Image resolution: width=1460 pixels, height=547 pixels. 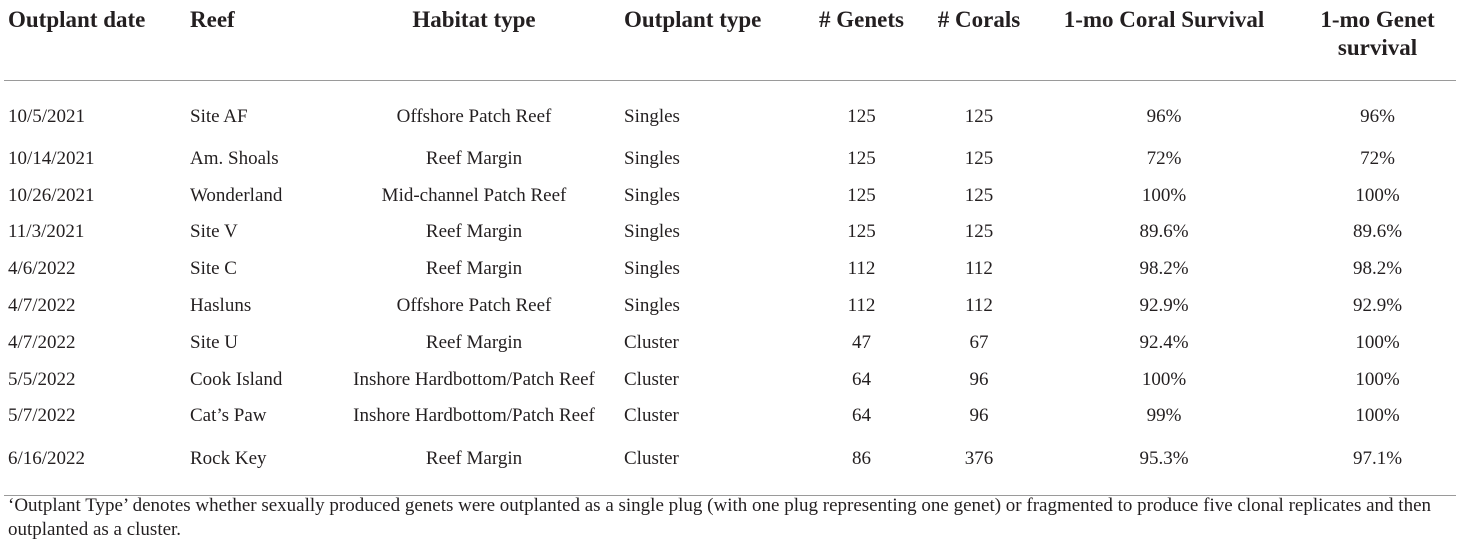 I want to click on cell-genet-survival: 98.2%, so click(x=1377, y=269).